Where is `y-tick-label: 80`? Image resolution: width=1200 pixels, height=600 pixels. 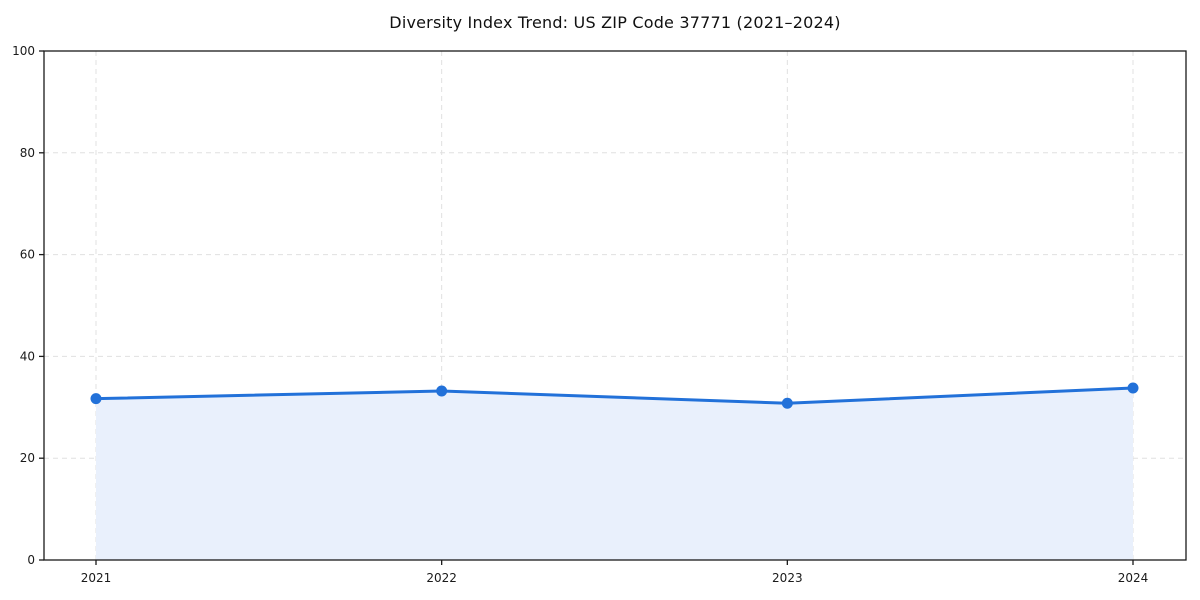
y-tick-label: 80 is located at coordinates (27, 153).